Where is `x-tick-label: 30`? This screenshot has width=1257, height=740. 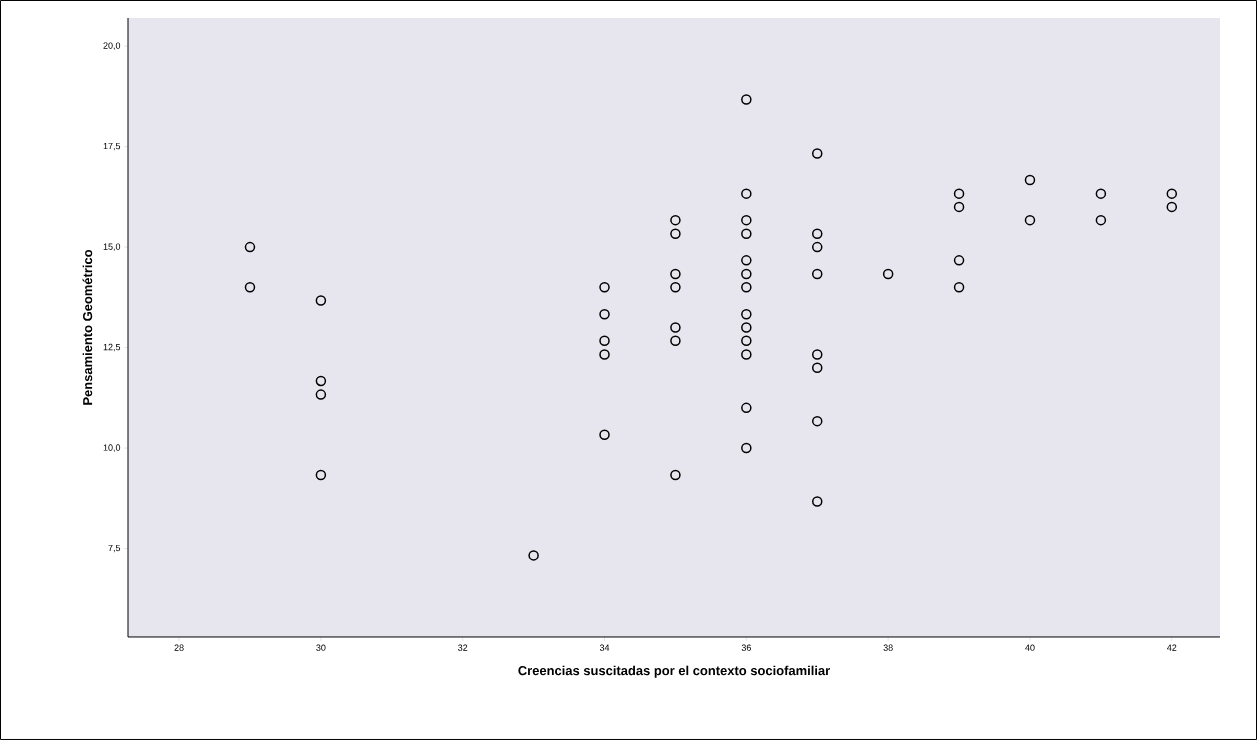 x-tick-label: 30 is located at coordinates (321, 647).